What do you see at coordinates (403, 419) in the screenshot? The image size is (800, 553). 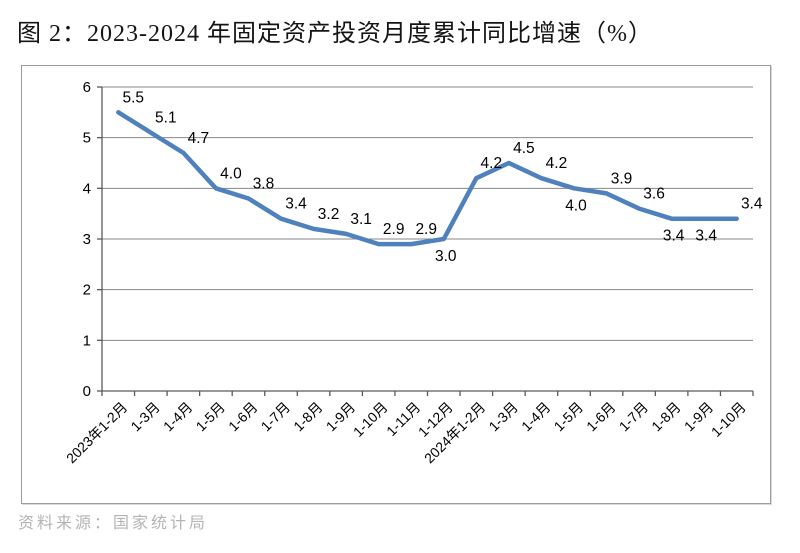 I see `x-axis-category-label: 1-11月` at bounding box center [403, 419].